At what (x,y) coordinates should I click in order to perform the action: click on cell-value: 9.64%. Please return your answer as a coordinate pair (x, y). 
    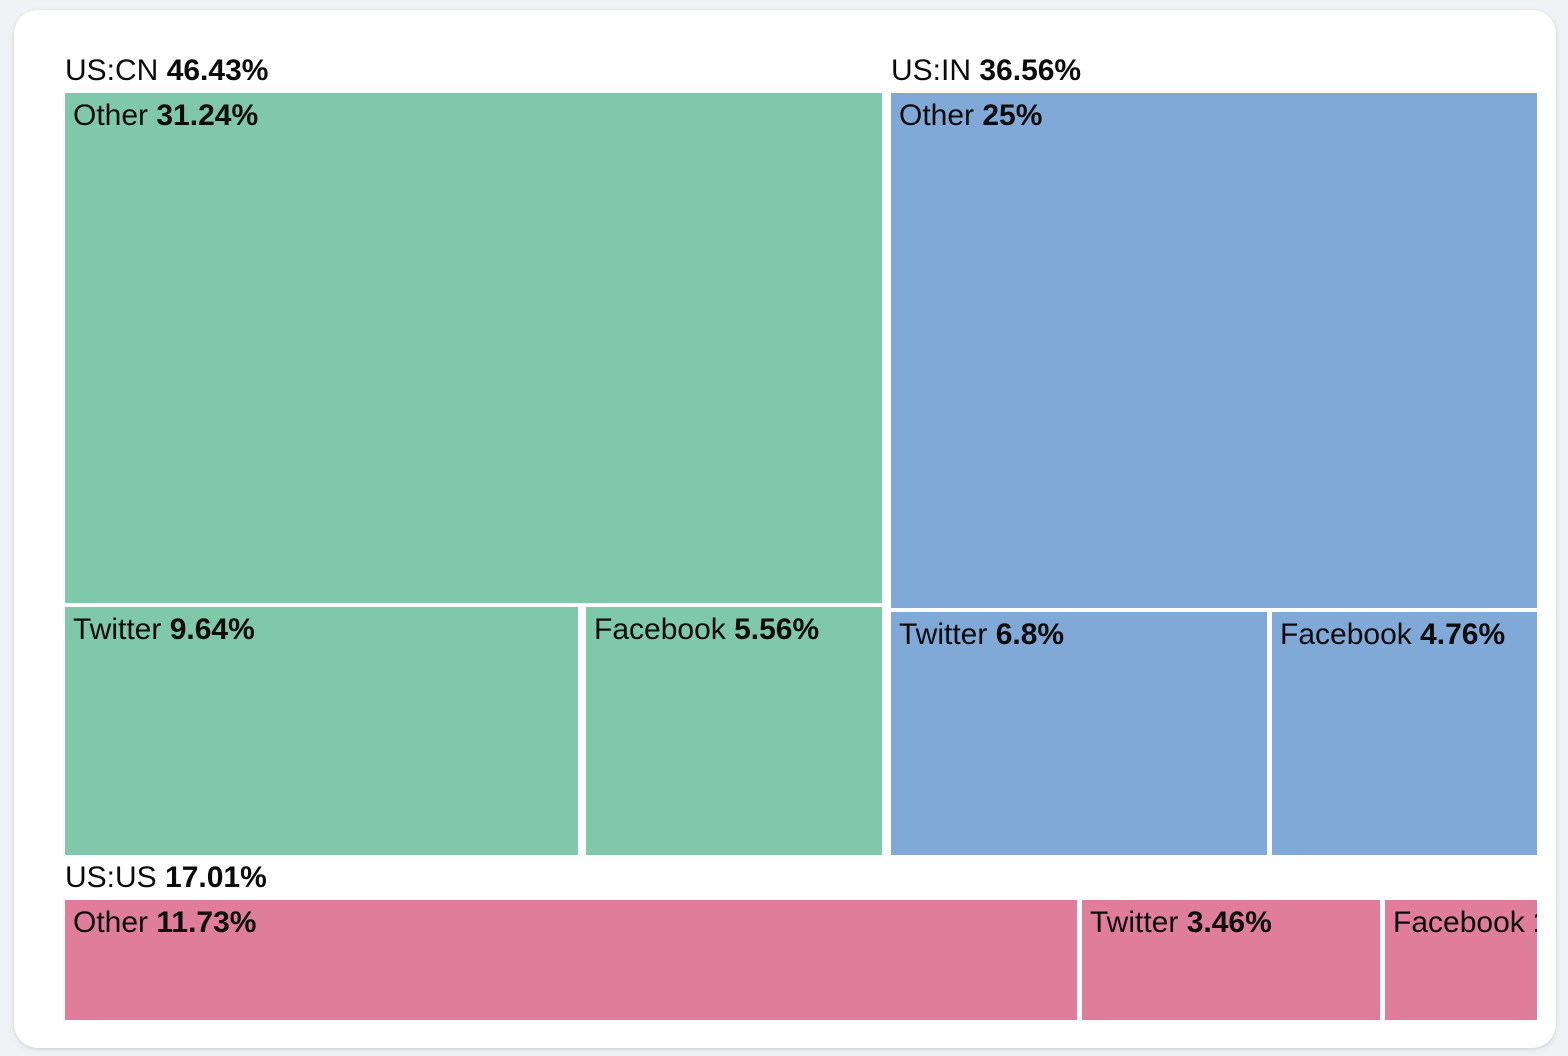
    Looking at the image, I should click on (212, 629).